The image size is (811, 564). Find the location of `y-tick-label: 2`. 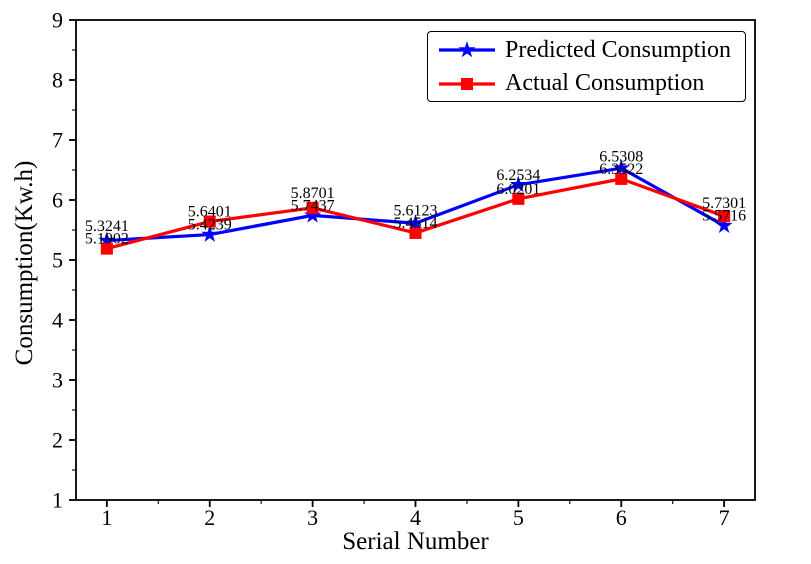

y-tick-label: 2 is located at coordinates (57, 440).